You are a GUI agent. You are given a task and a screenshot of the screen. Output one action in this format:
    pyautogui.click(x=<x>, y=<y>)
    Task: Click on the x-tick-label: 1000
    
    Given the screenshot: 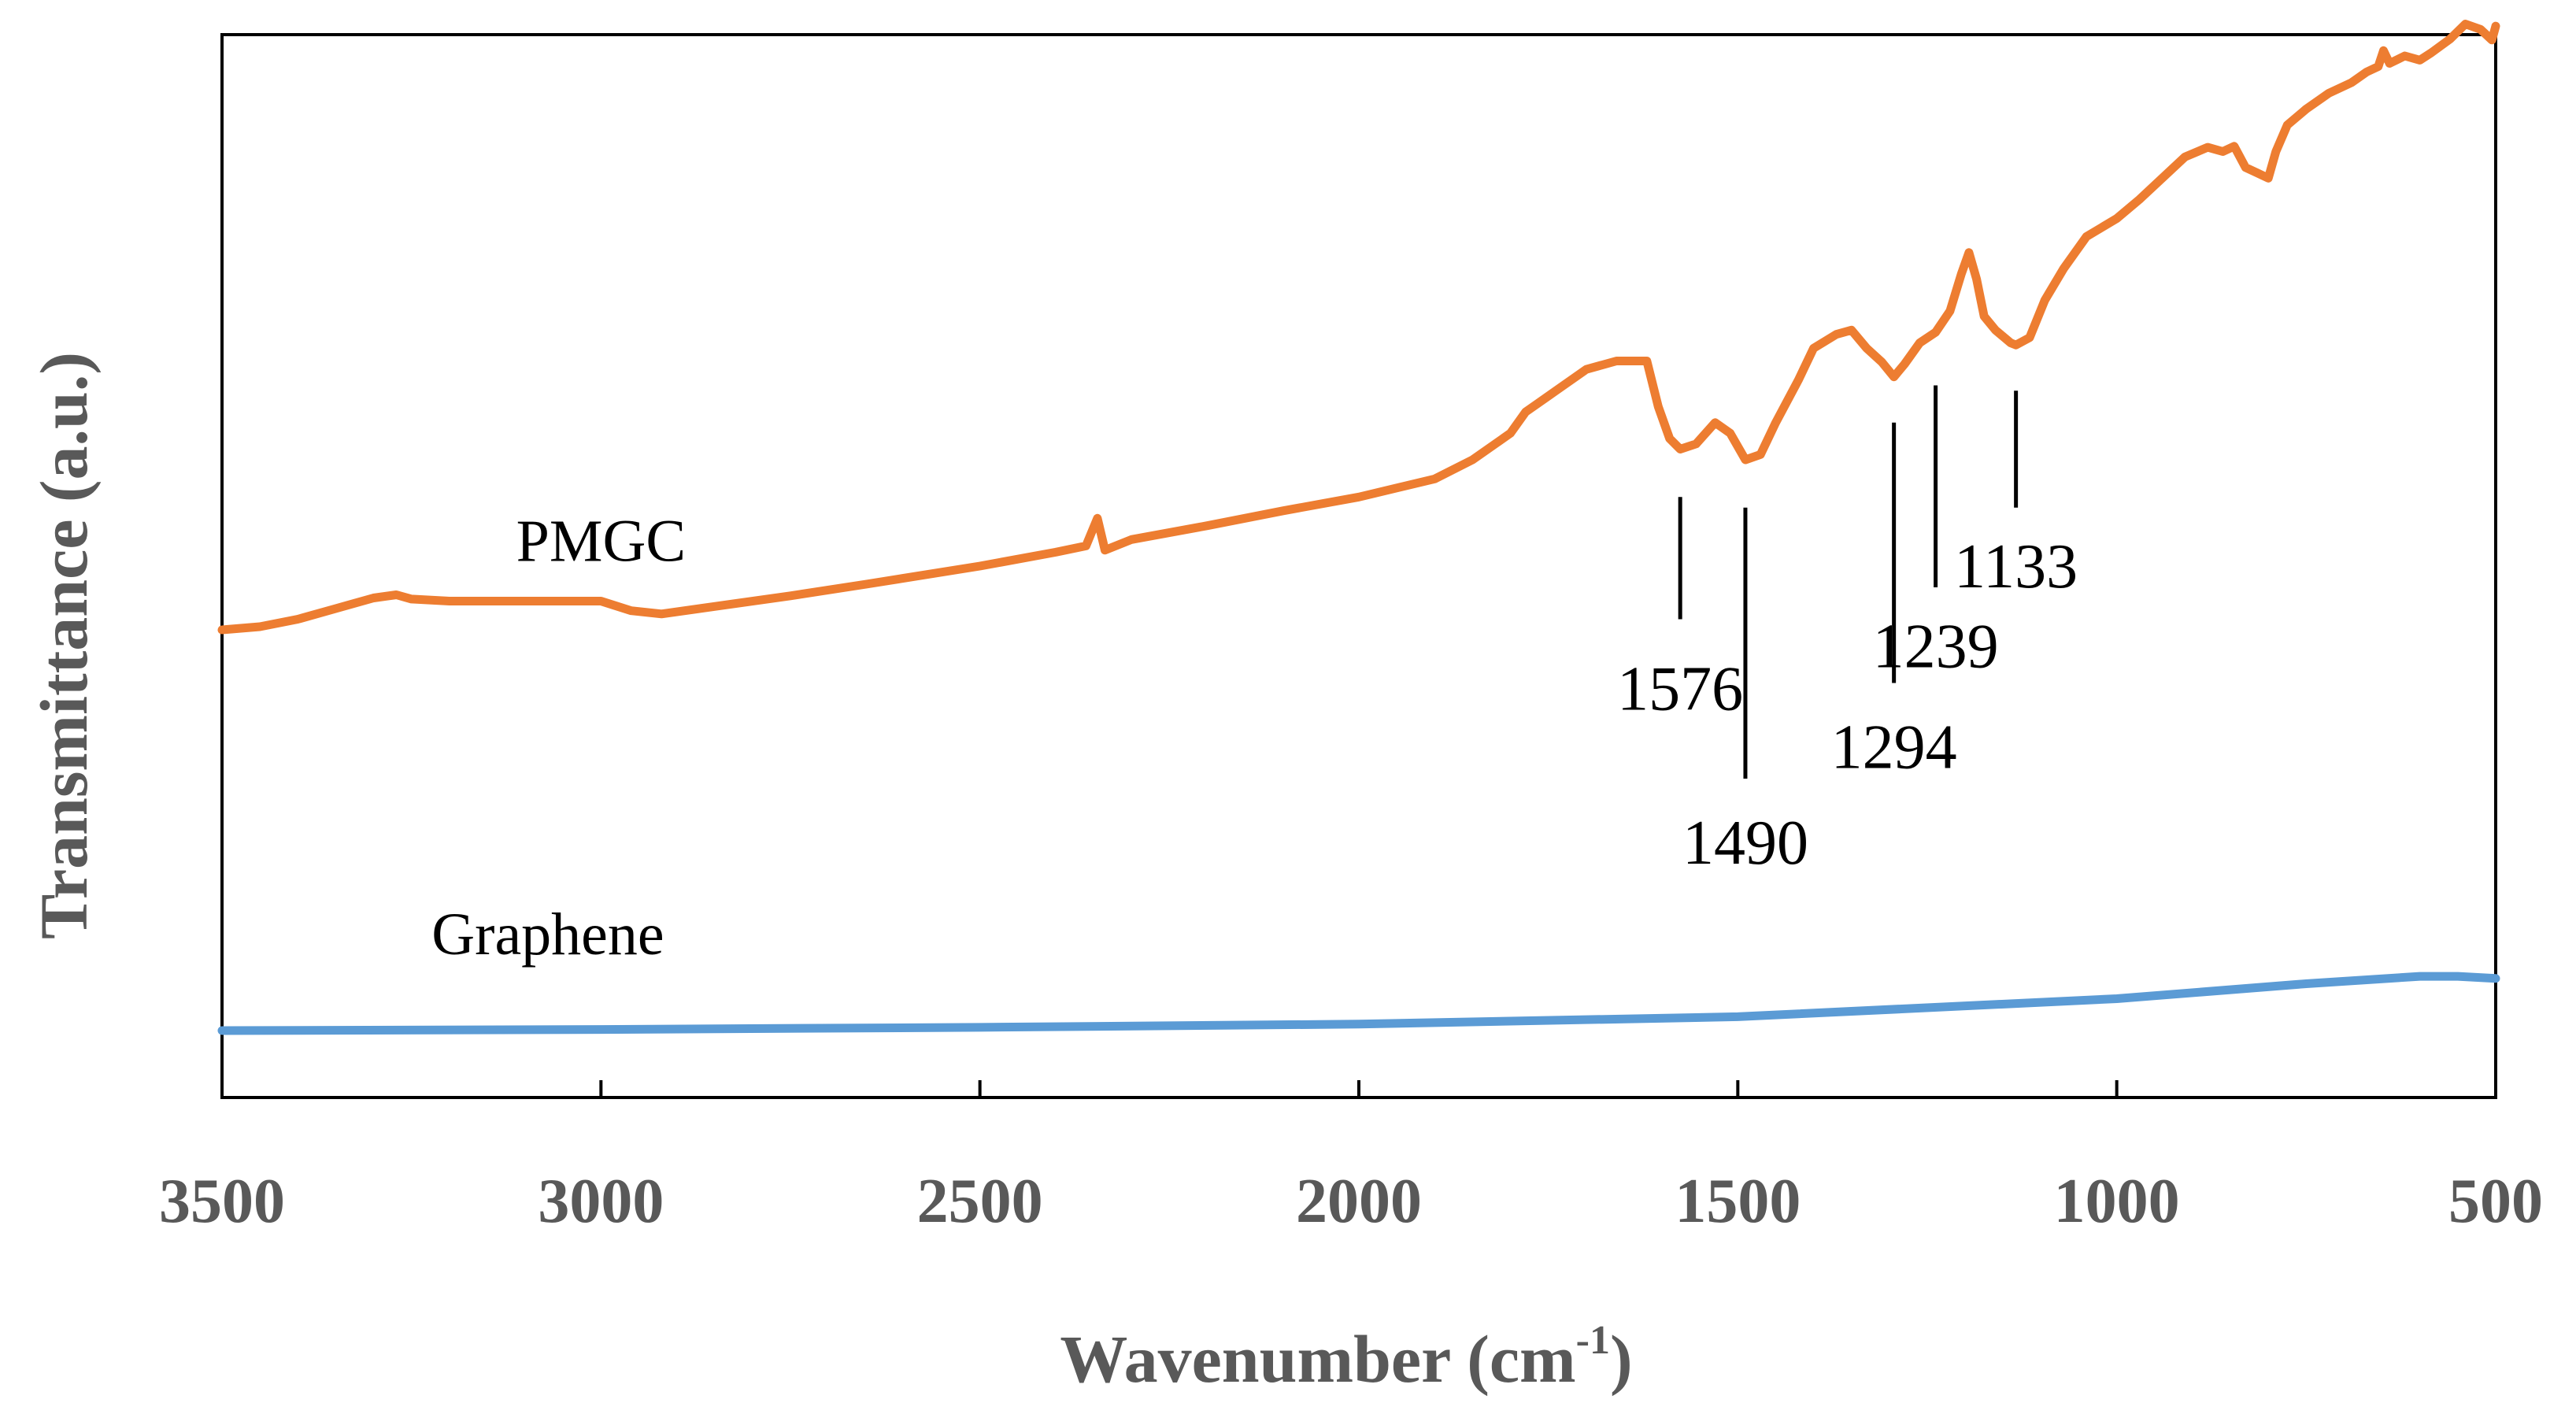 What is the action you would take?
    pyautogui.click(x=2117, y=1201)
    